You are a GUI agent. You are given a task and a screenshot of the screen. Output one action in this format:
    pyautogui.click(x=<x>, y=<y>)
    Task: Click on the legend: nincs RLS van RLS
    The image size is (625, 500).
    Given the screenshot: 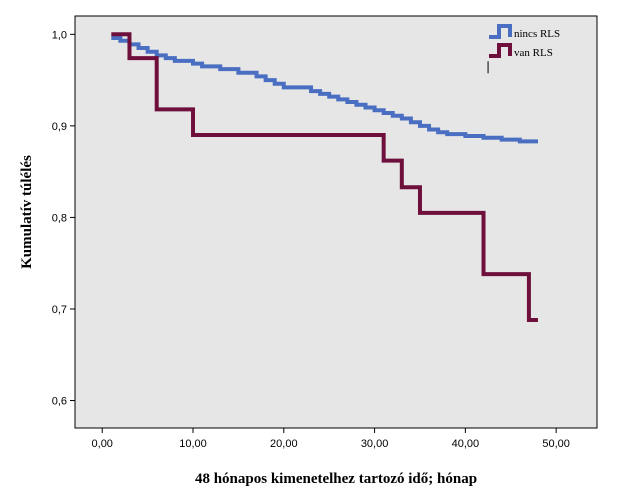 What is the action you would take?
    pyautogui.click(x=524, y=41)
    